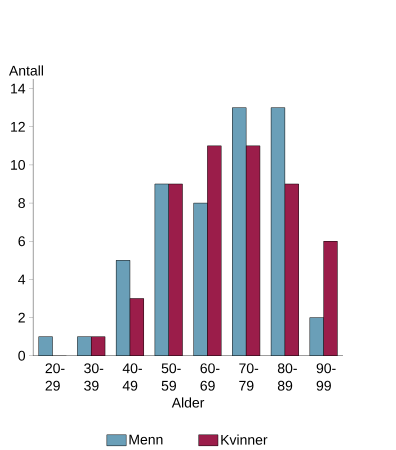  I want to click on legend-label: Kvinner, so click(245, 439).